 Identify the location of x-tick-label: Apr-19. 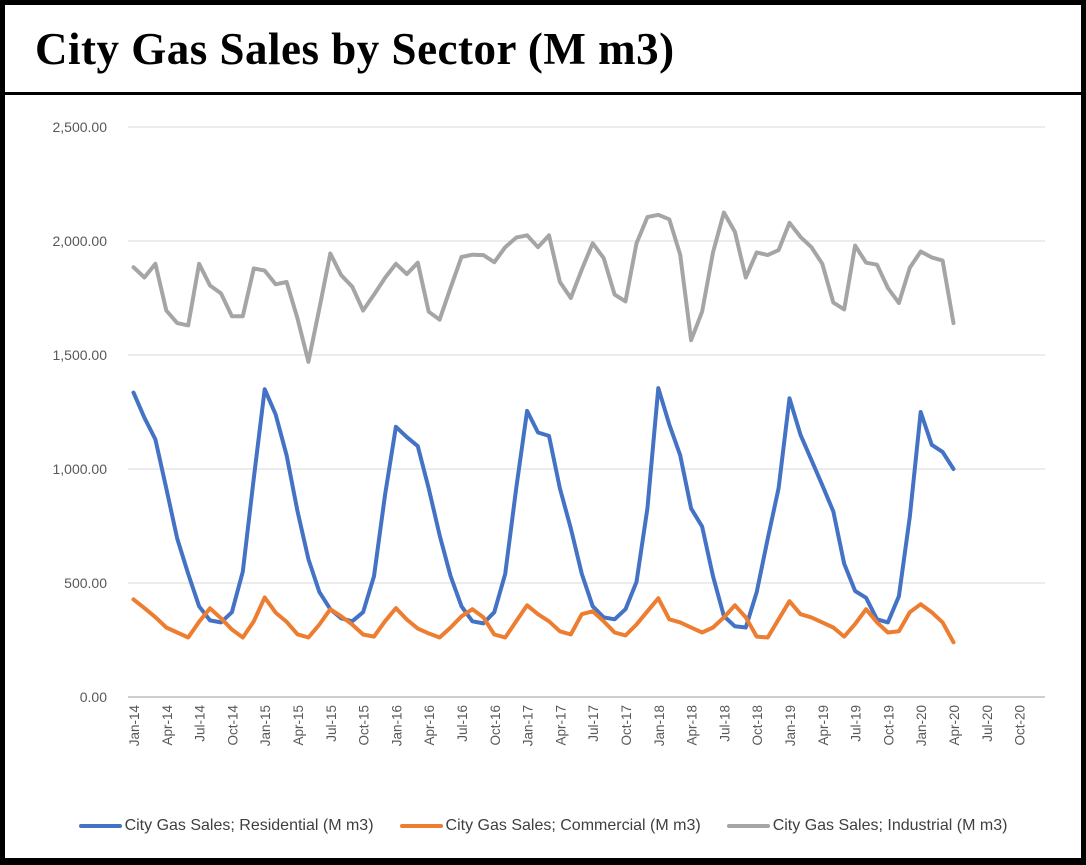
(823, 725).